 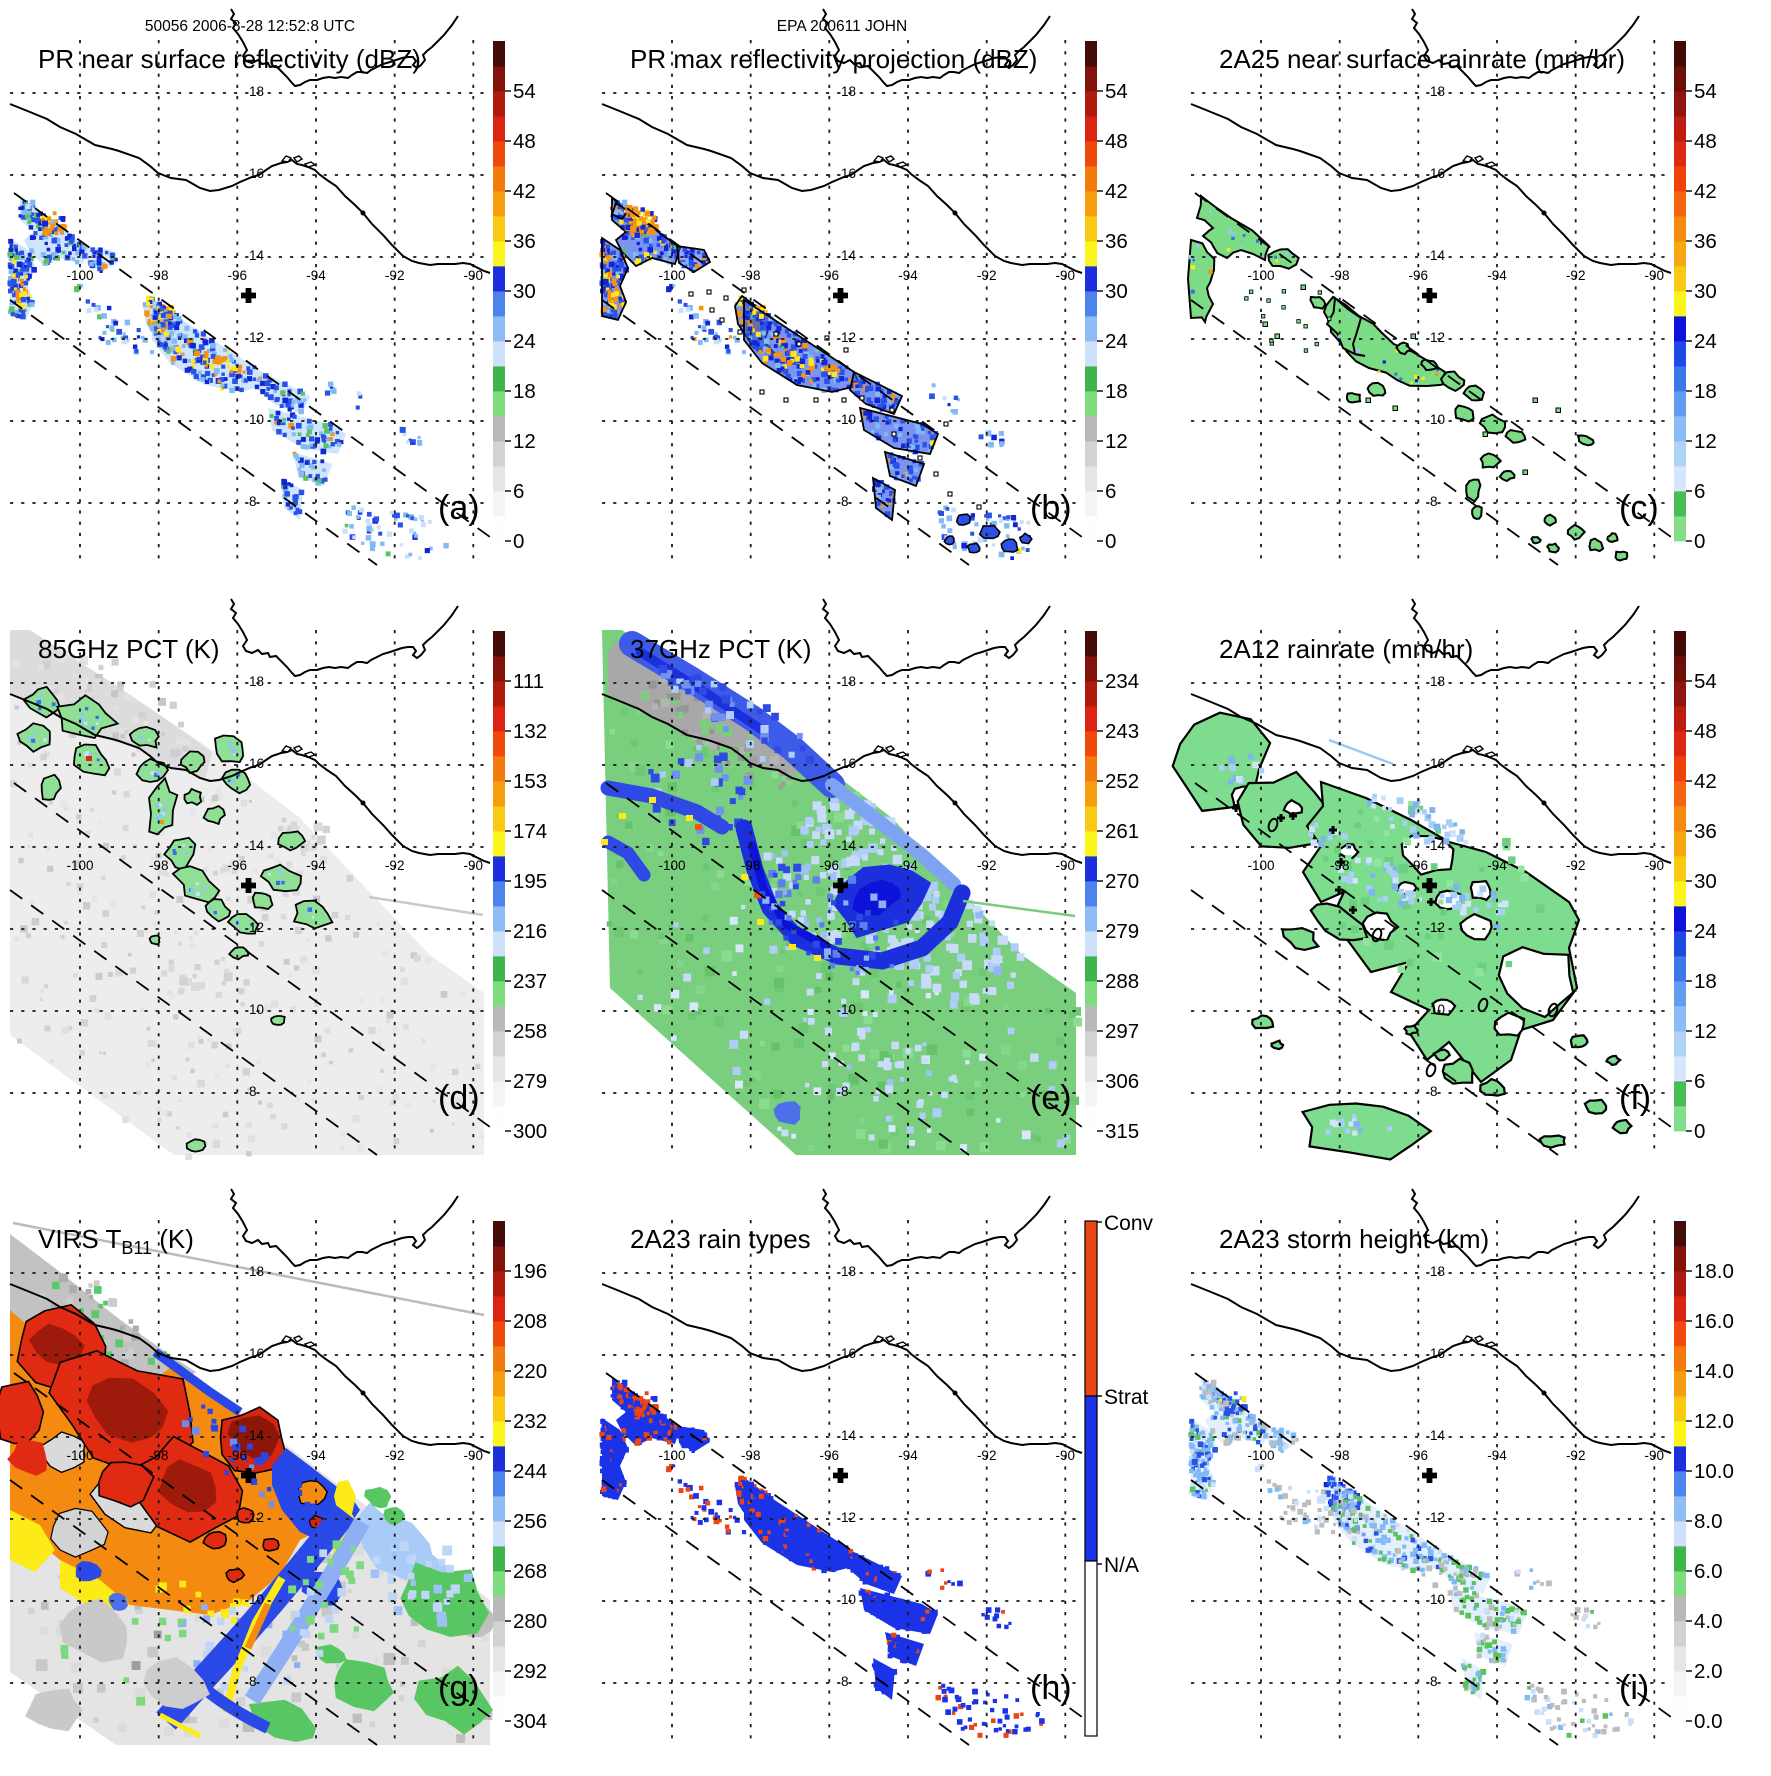 What do you see at coordinates (1122, 731) in the screenshot?
I see `svg-text: 243` at bounding box center [1122, 731].